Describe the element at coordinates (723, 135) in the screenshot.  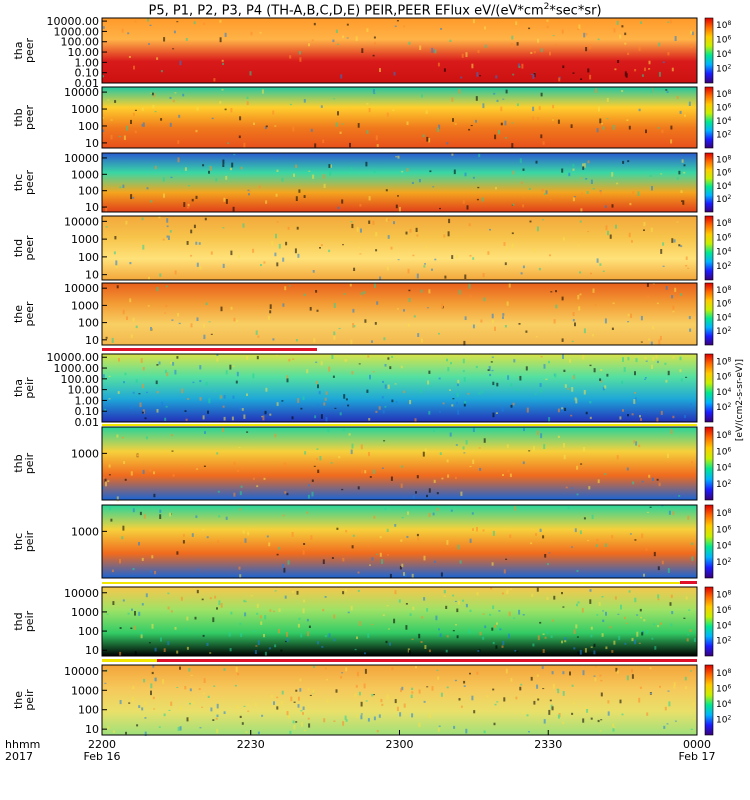
I see `colorbar-tick-label: 10²` at that location.